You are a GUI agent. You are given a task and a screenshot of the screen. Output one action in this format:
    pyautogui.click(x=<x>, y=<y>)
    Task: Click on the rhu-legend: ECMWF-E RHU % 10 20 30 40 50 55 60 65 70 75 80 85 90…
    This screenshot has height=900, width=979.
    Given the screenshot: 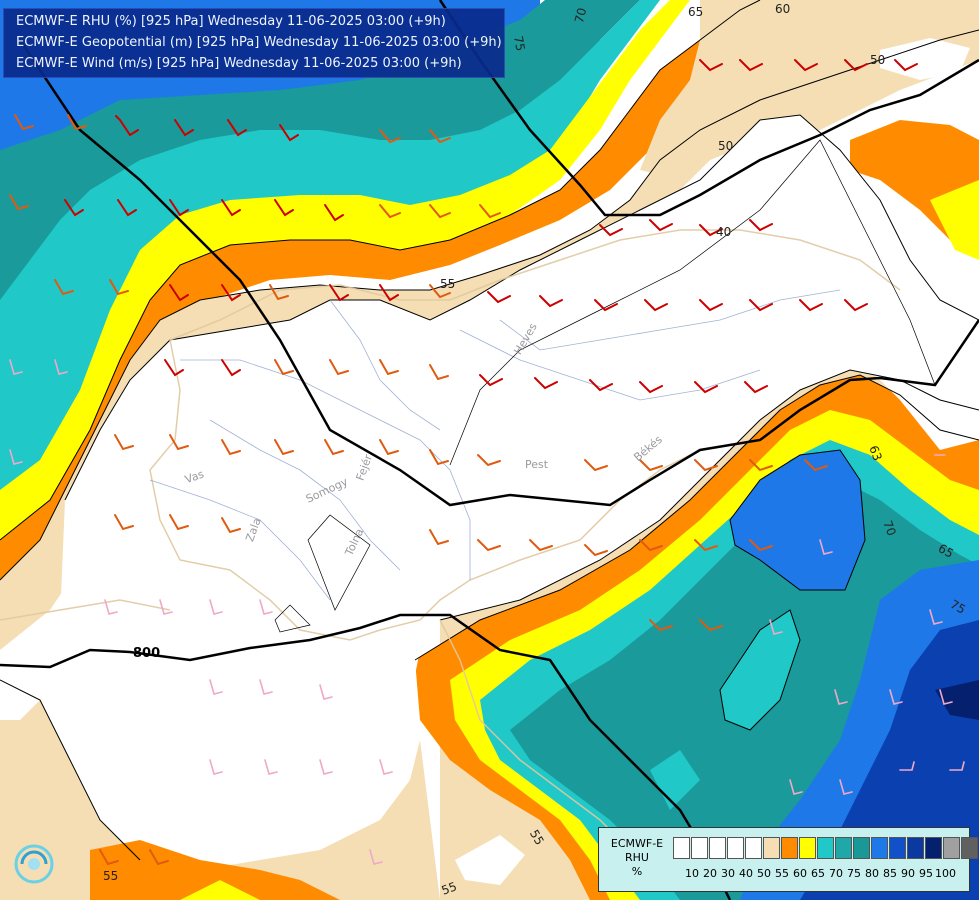 What is the action you would take?
    pyautogui.click(x=788, y=859)
    